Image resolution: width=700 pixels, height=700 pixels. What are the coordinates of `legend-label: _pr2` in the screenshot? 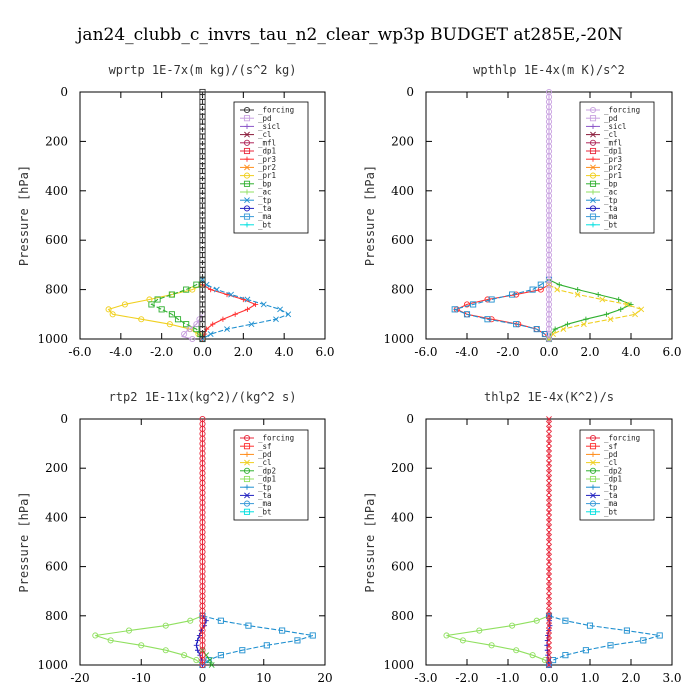 It's located at (613, 167).